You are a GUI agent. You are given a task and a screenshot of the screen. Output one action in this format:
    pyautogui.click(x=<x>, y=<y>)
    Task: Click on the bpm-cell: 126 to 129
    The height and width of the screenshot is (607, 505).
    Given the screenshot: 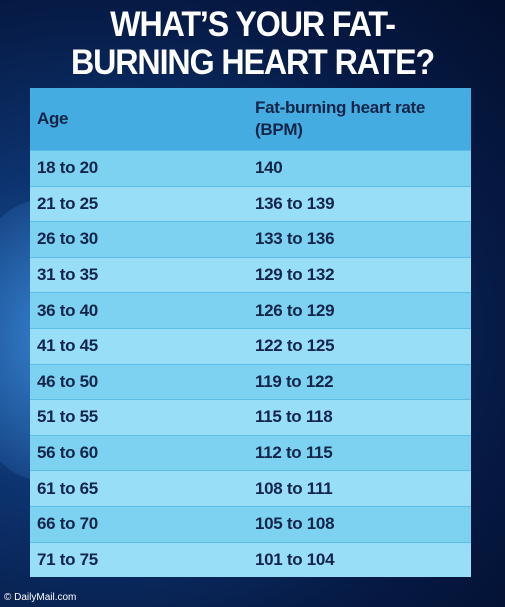 What is the action you would take?
    pyautogui.click(x=359, y=310)
    